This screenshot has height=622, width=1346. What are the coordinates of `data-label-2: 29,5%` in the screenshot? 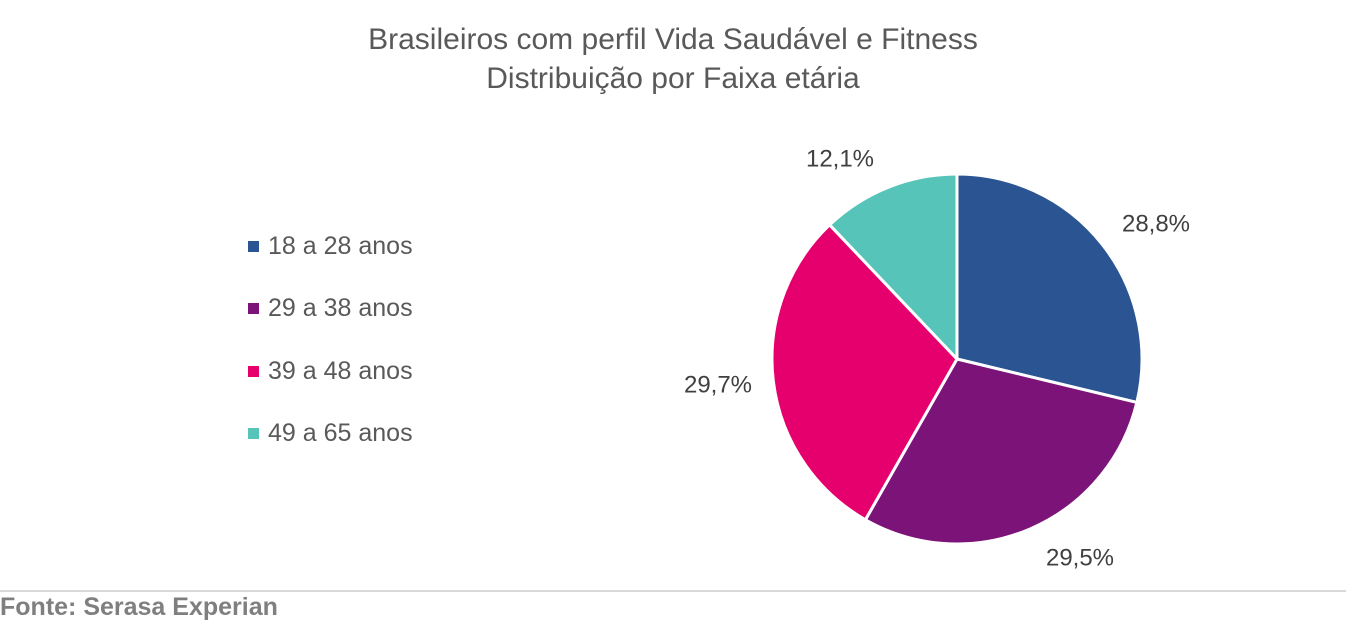 It's located at (1080, 557).